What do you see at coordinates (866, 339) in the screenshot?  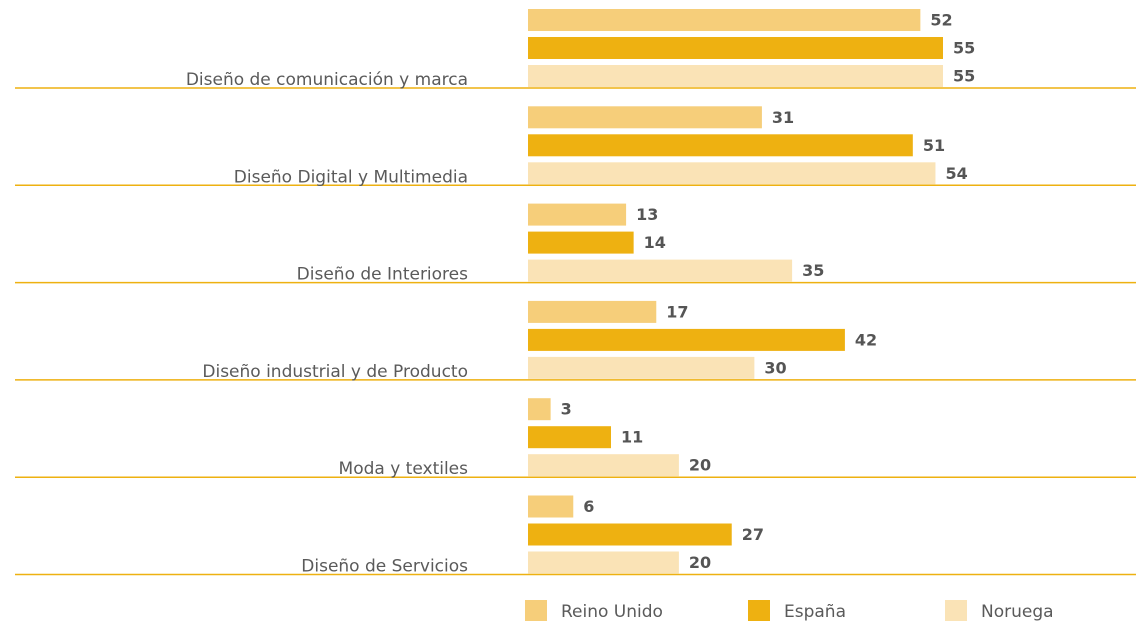 I see `value-label: 42` at bounding box center [866, 339].